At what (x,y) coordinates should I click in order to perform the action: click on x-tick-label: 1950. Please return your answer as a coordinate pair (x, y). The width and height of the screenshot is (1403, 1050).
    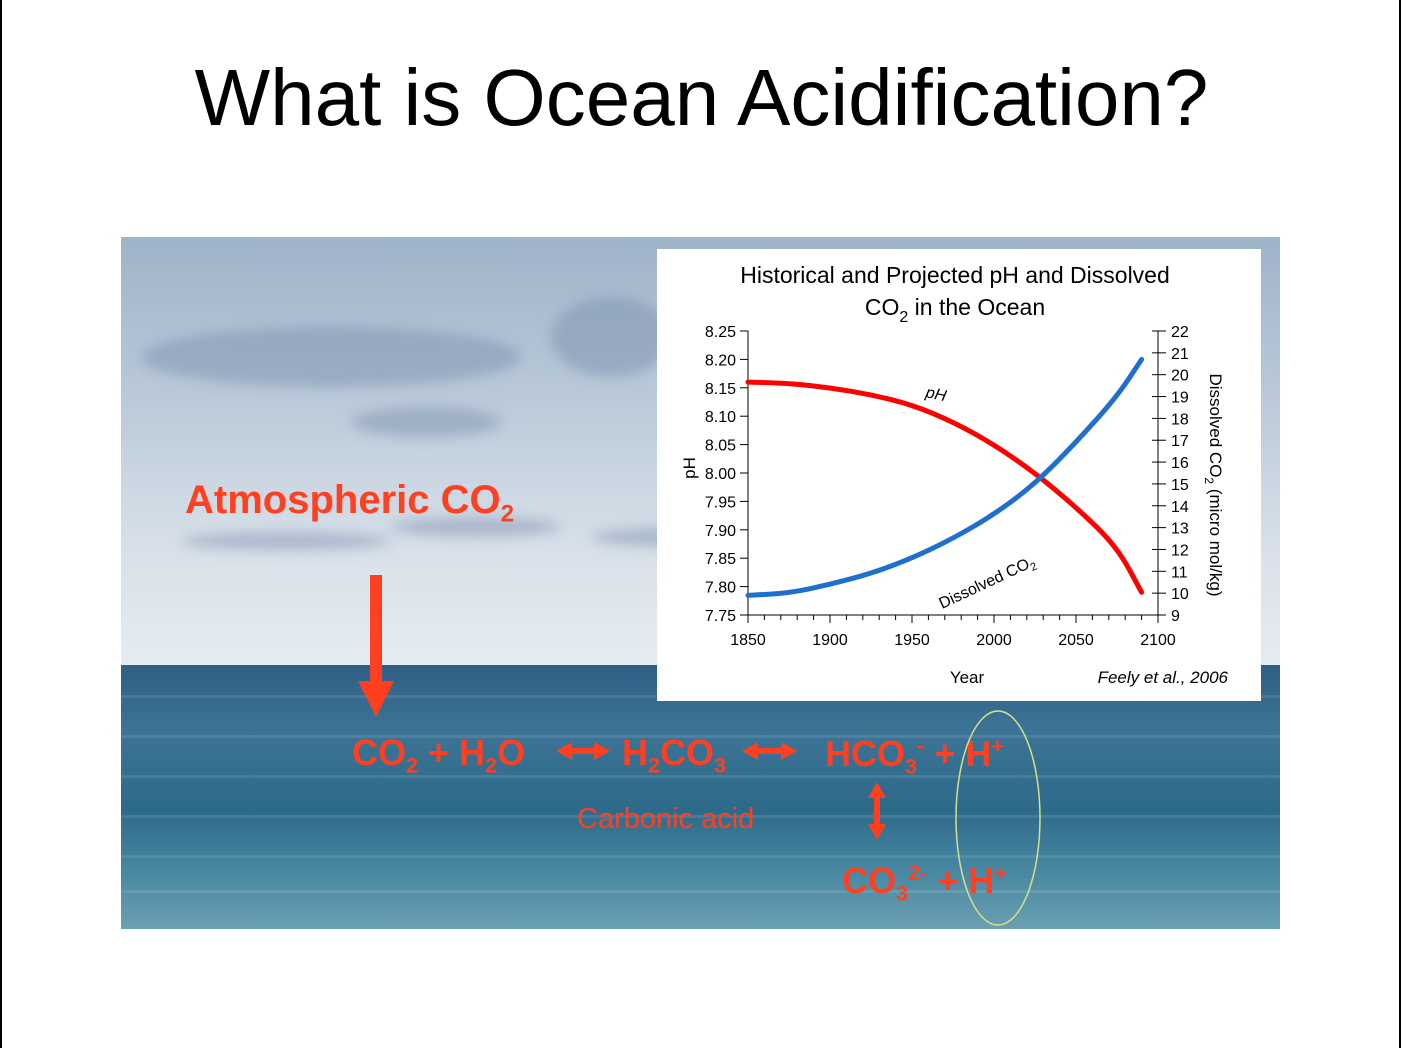
    Looking at the image, I should click on (912, 640).